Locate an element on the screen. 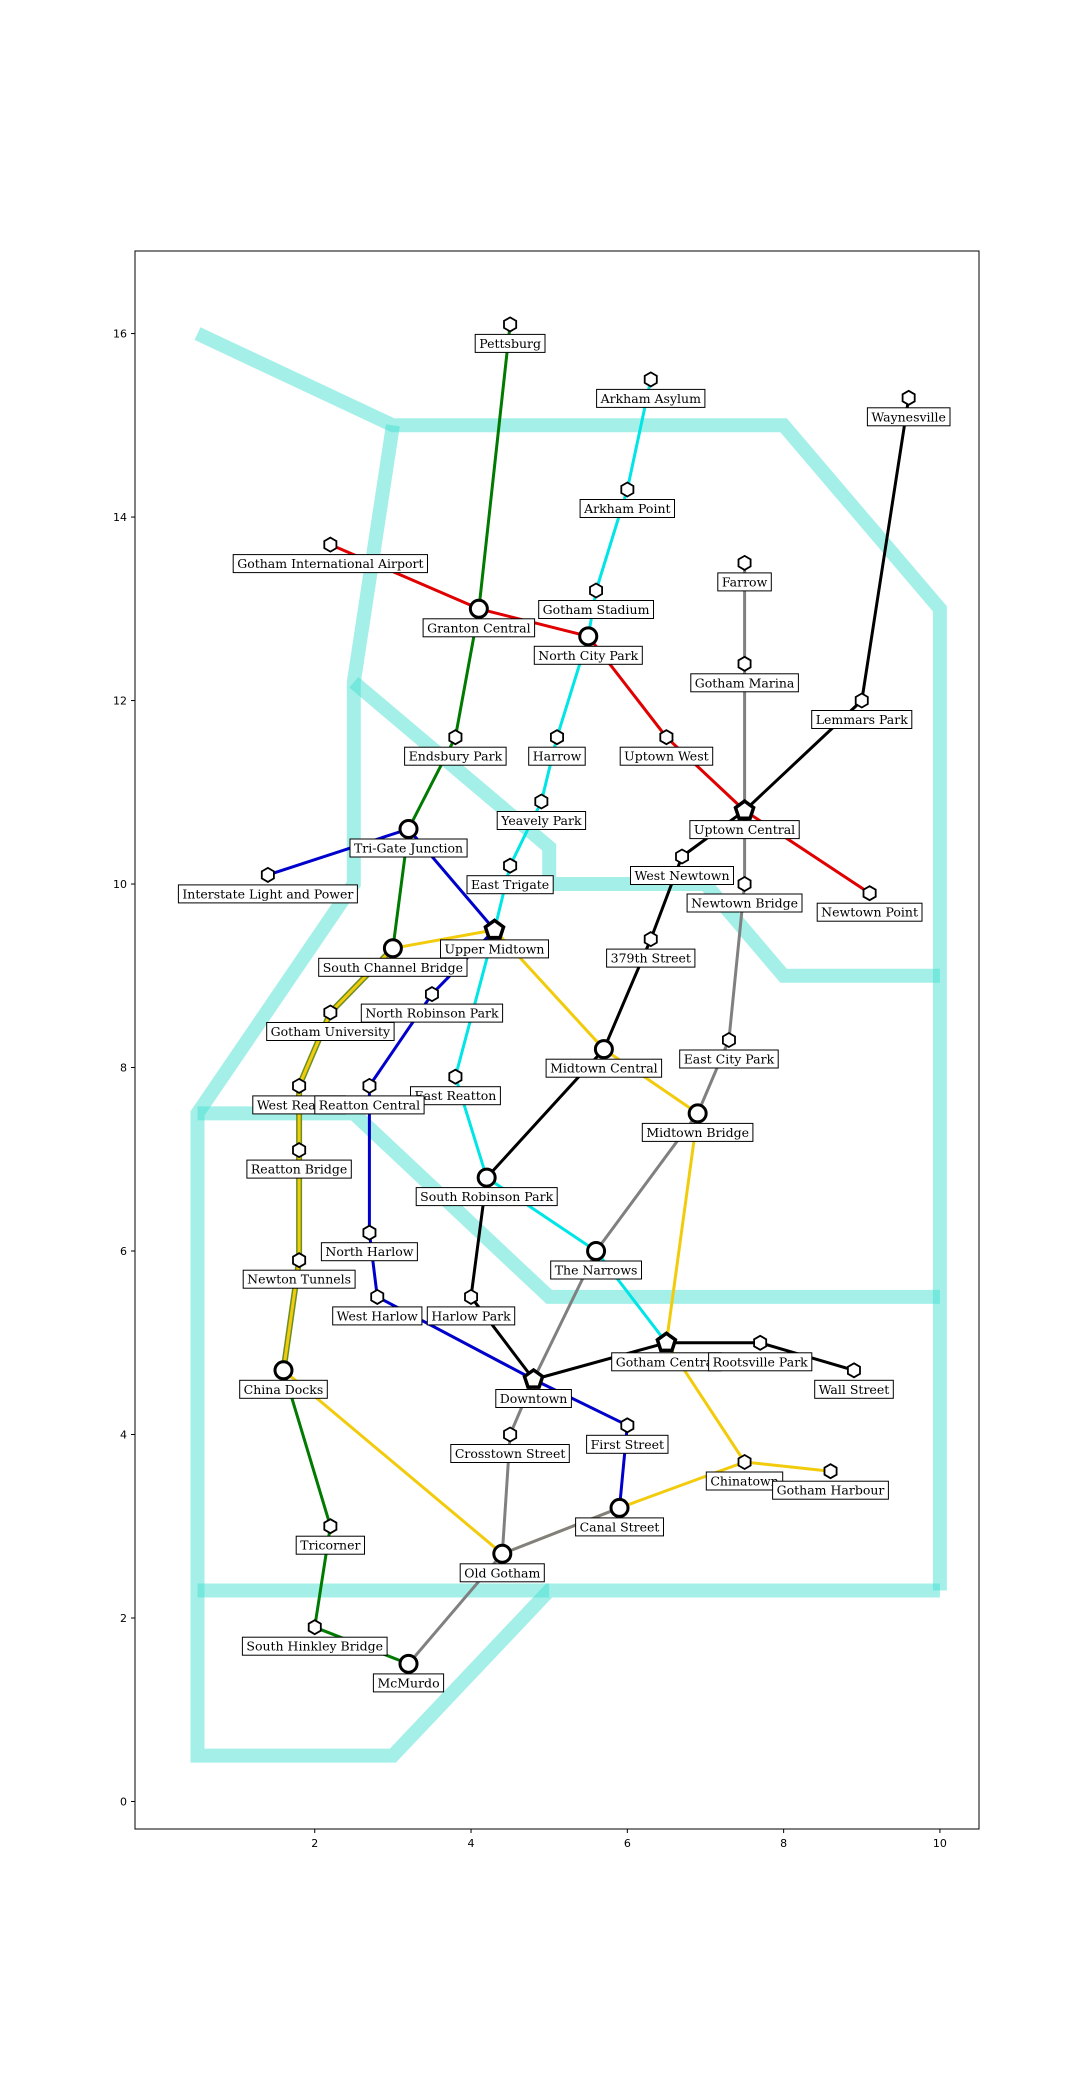  station-marker-rootsville-park is located at coordinates (760, 1342).